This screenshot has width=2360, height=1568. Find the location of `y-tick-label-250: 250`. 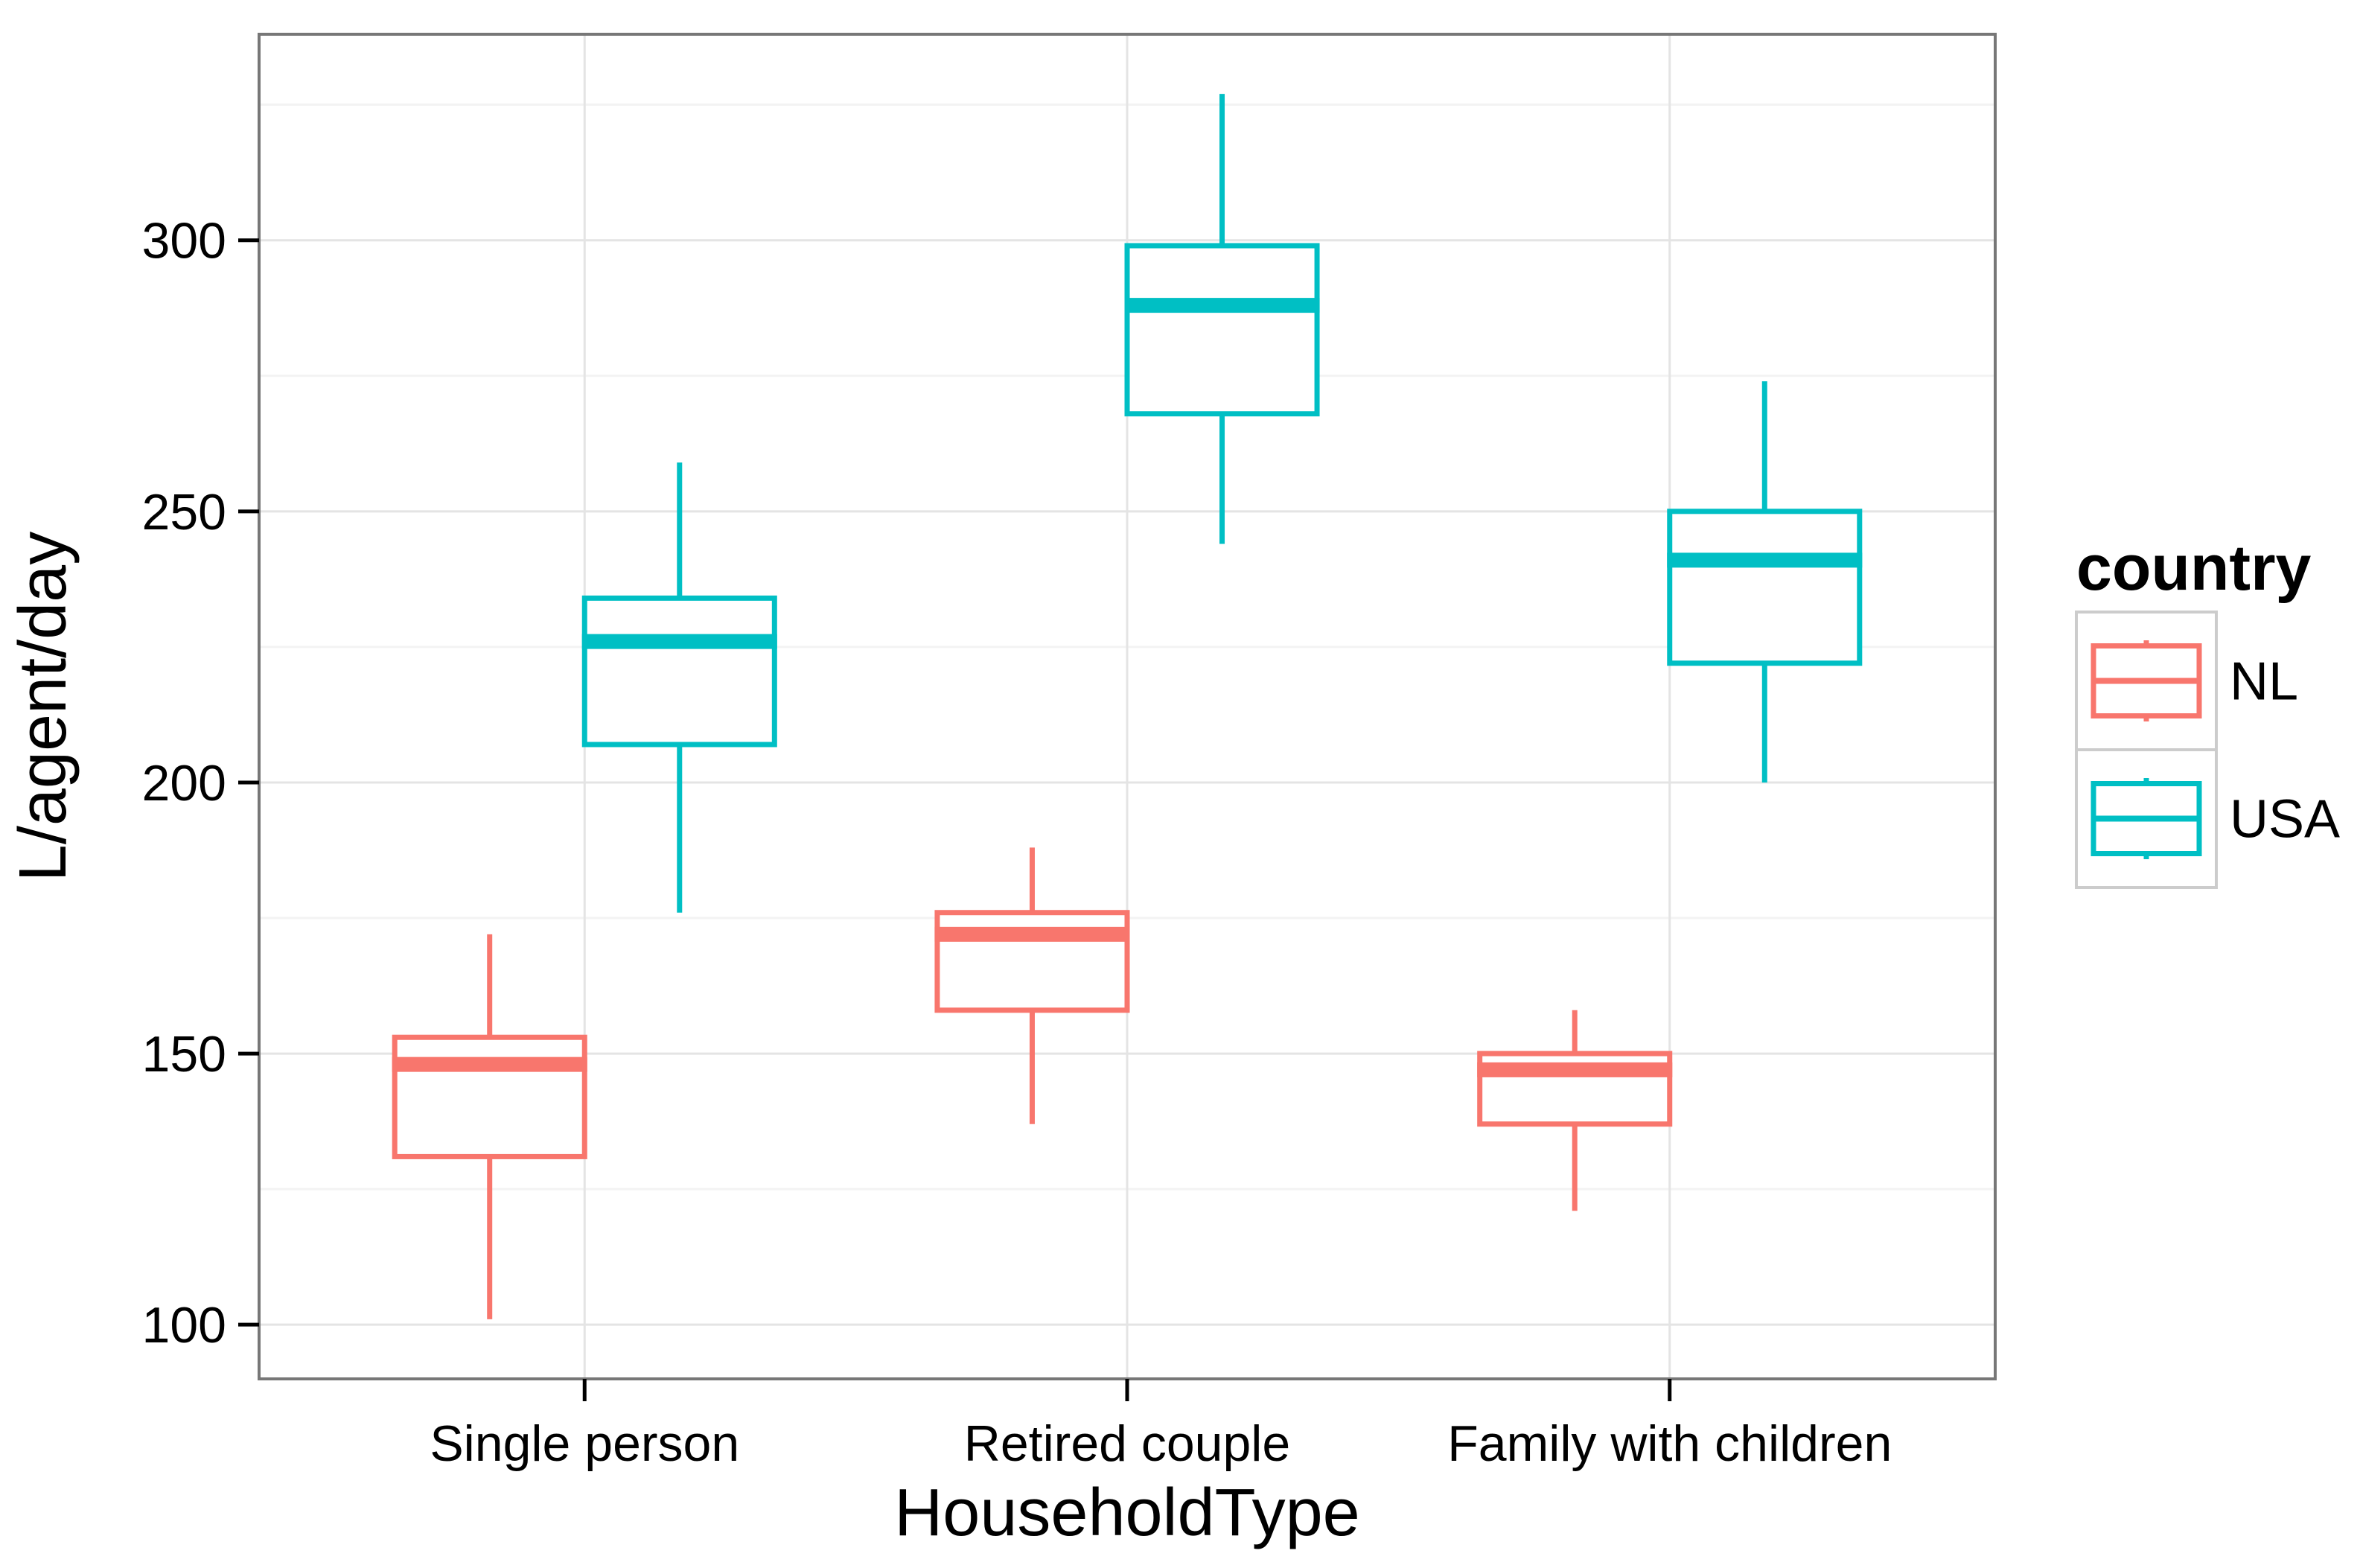

y-tick-label-250: 250 is located at coordinates (184, 512).